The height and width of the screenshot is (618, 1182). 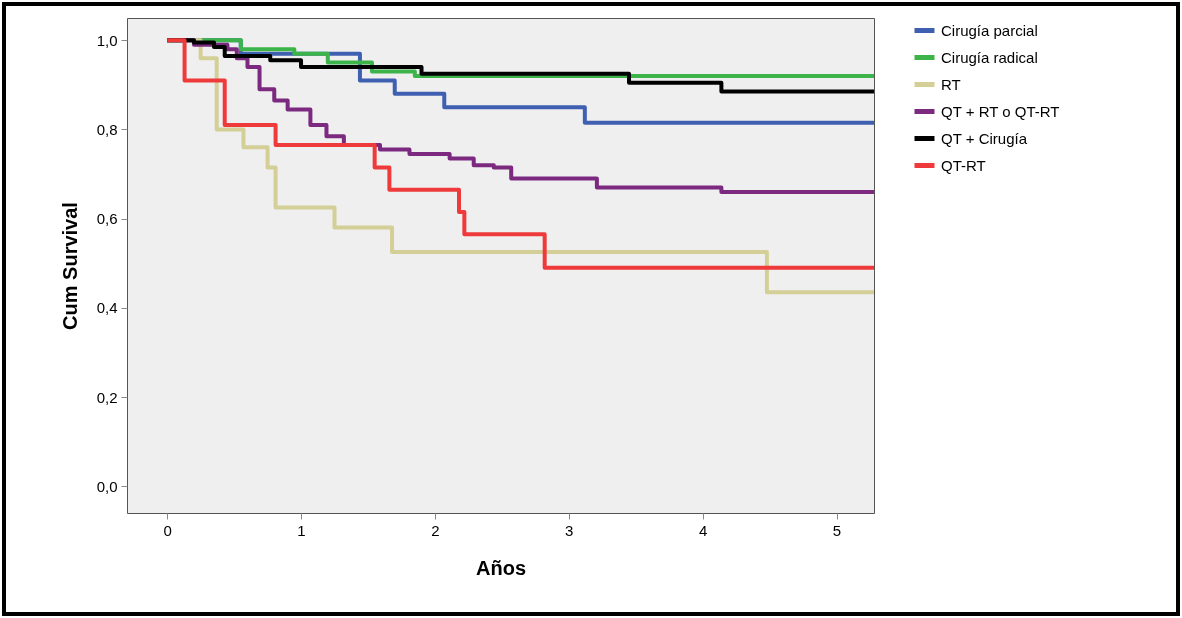 I want to click on y-tick-label: 0,4, so click(x=107, y=308).